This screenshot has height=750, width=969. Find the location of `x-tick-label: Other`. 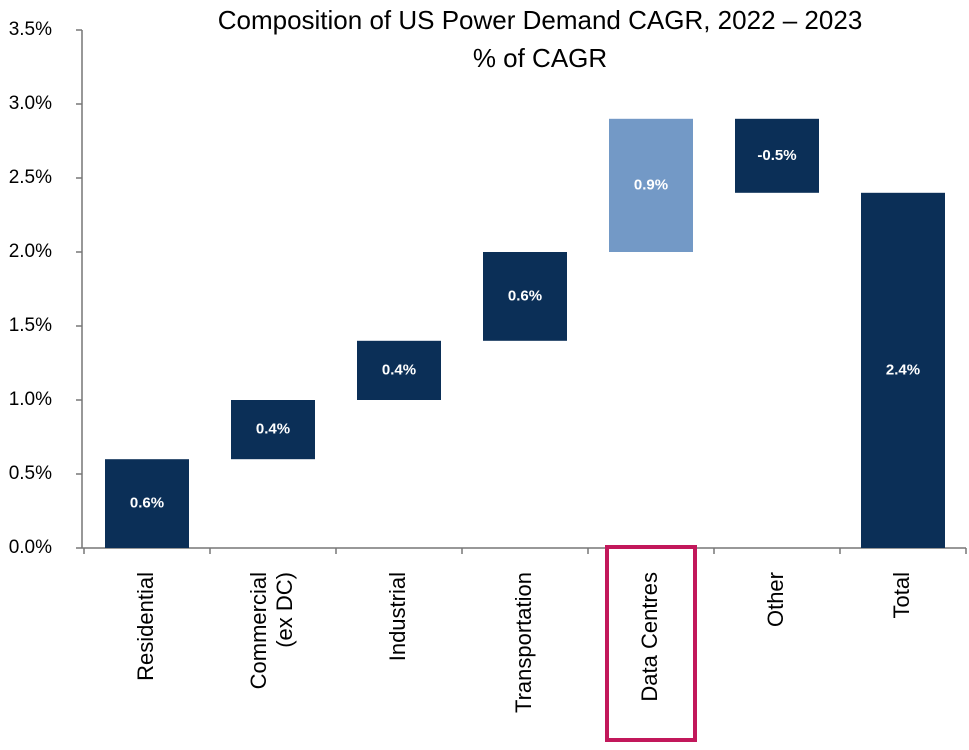

x-tick-label: Other is located at coordinates (775, 599).